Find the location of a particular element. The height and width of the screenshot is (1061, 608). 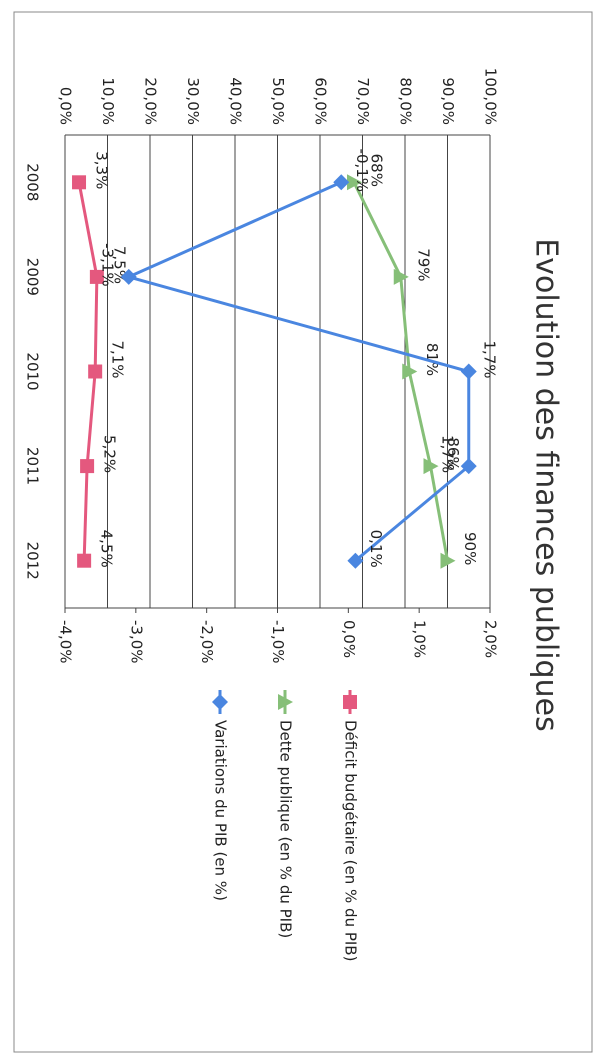

data-label: 4,5% is located at coordinates (107, 549).